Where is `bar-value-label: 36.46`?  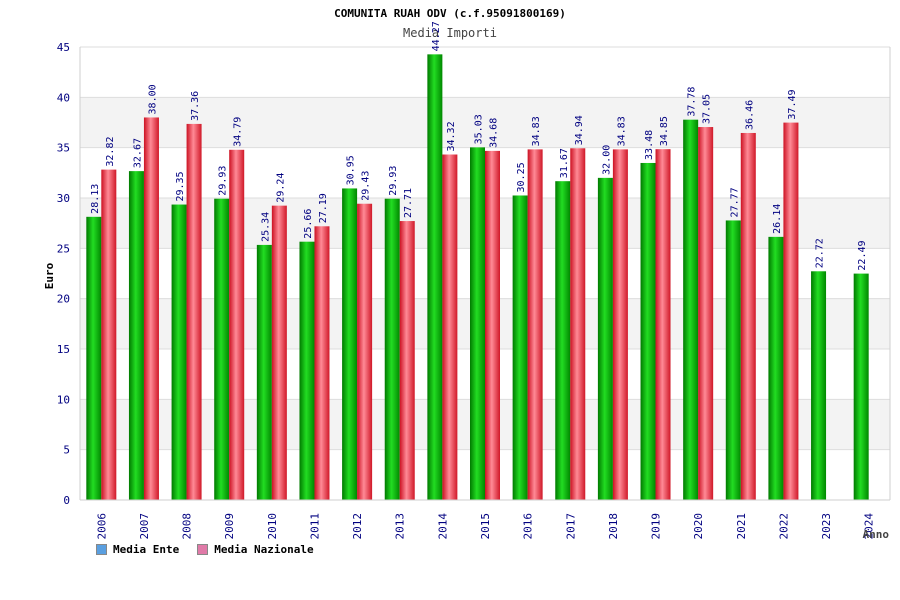
bar-value-label: 36.46 is located at coordinates (749, 115).